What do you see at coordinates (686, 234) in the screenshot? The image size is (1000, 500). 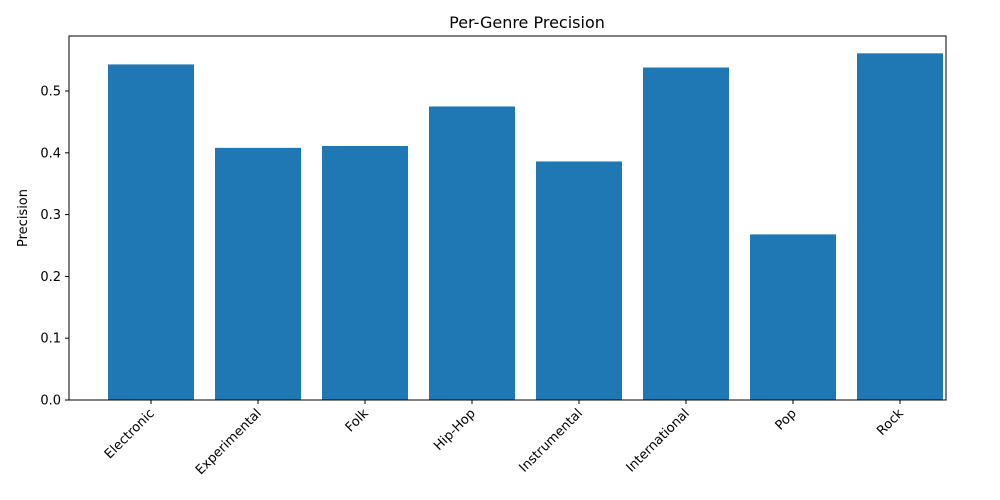 I see `bar-international` at bounding box center [686, 234].